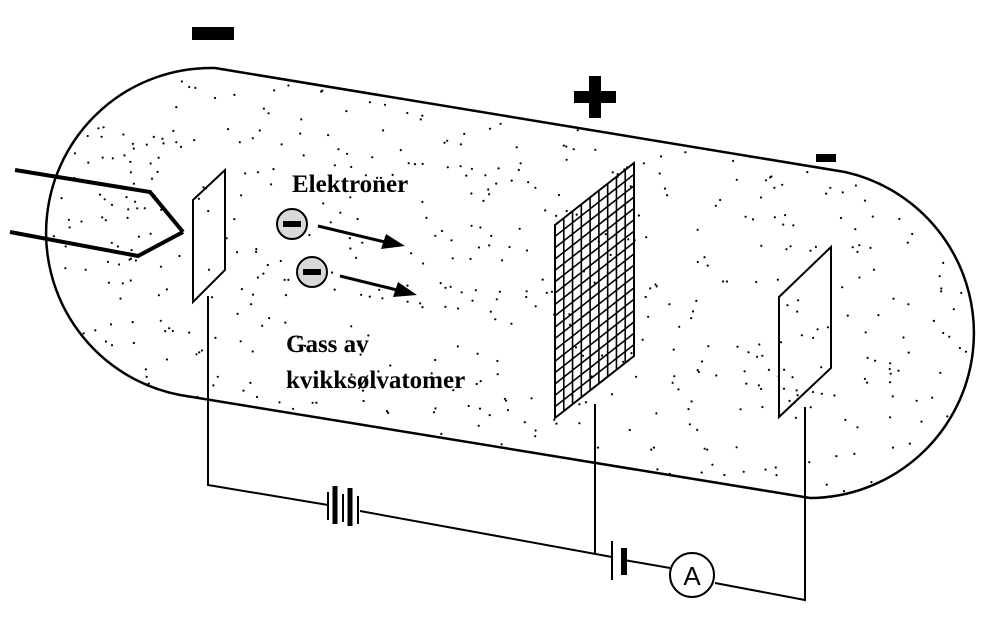  I want to click on grid-electrode, so click(594, 290).